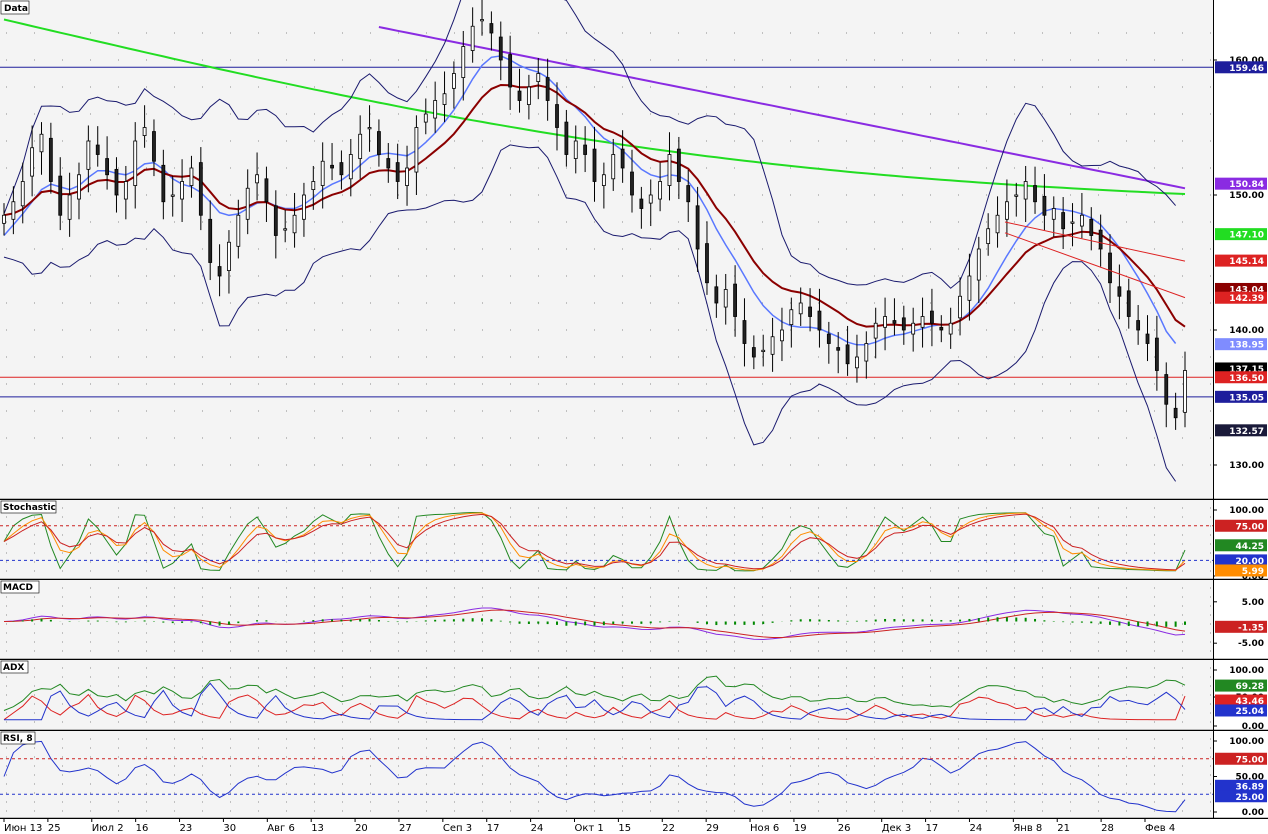 The image size is (1268, 834). What do you see at coordinates (606, 774) in the screenshot?
I see `panel-bg-rsi` at bounding box center [606, 774].